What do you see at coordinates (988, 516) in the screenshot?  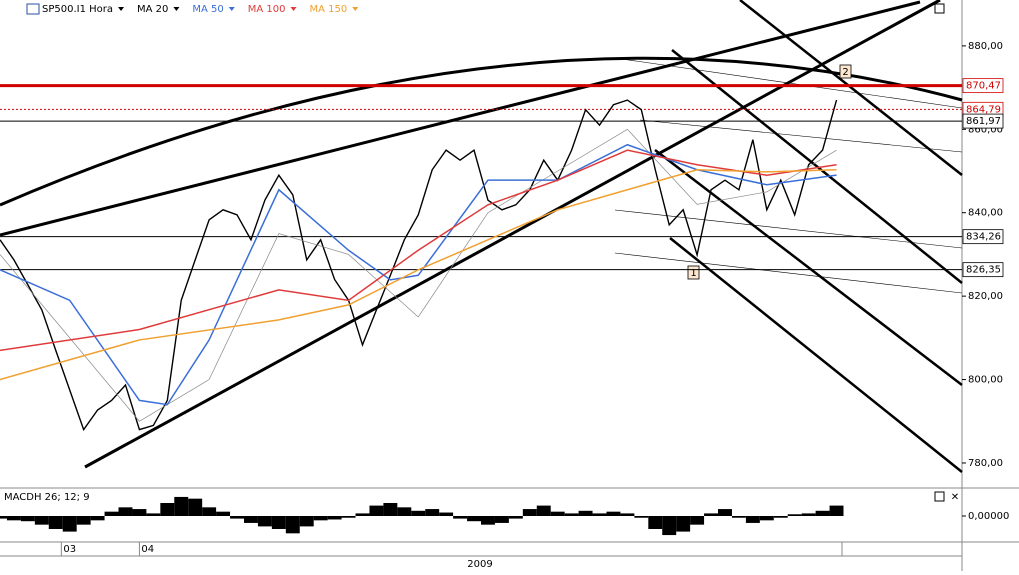 I see `macd-tick-label: 0,00000` at bounding box center [988, 516].